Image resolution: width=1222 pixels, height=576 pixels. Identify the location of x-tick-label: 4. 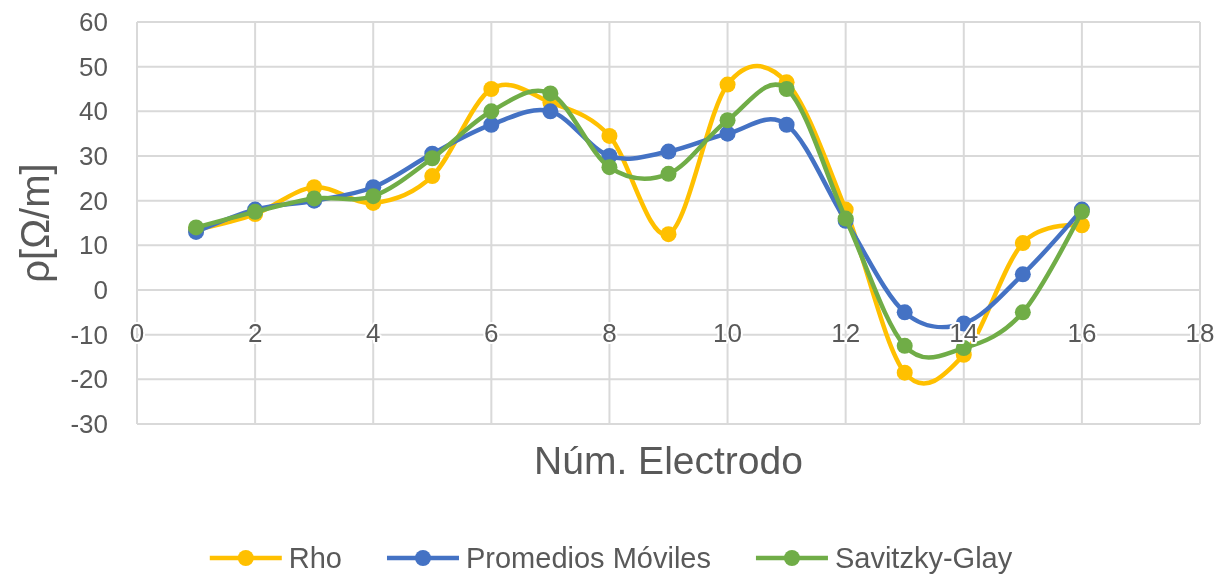
(373, 333).